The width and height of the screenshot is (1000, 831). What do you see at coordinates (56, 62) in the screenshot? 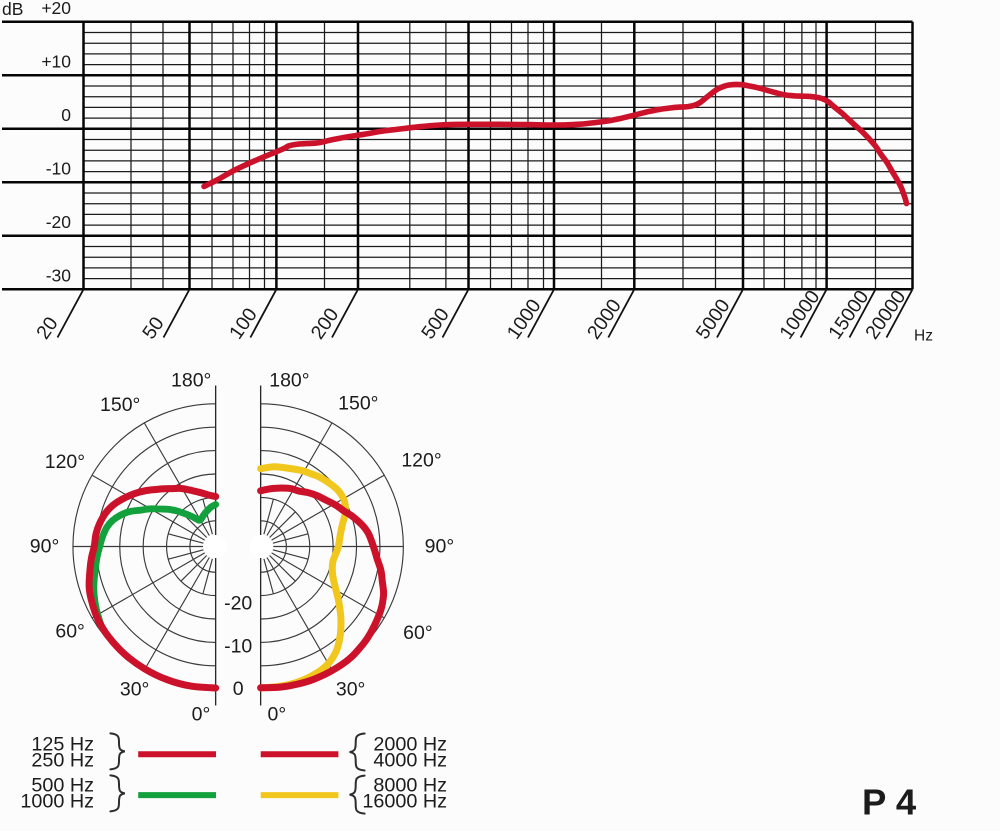
I see `svg-text: +10` at bounding box center [56, 62].